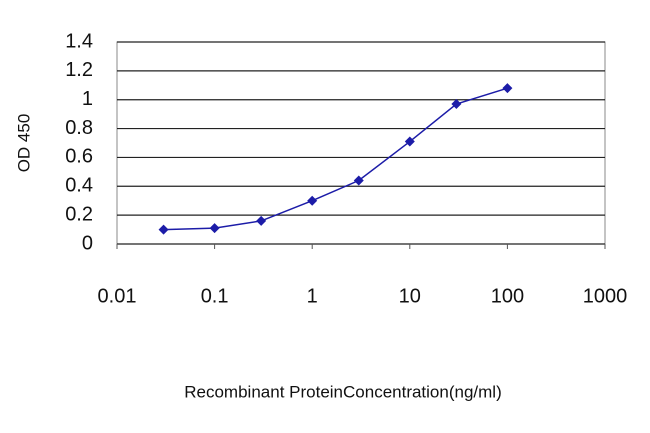 Image resolution: width=650 pixels, height=433 pixels. Describe the element at coordinates (343, 391) in the screenshot. I see `x-axis-title: Recombinant ProteinConcentration(ng/ml)` at that location.